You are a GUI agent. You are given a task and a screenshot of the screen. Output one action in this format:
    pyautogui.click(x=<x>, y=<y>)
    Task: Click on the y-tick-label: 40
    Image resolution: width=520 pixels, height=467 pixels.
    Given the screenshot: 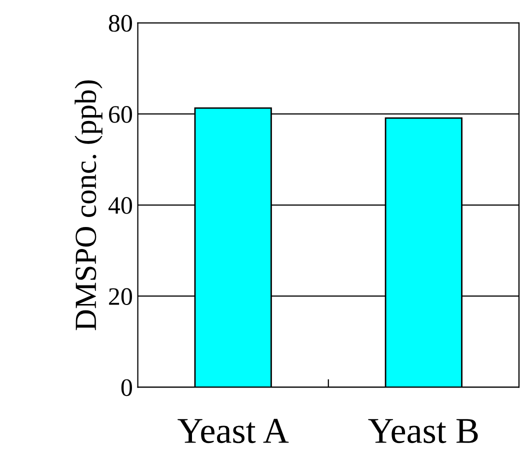 What is the action you would take?
    pyautogui.click(x=120, y=205)
    